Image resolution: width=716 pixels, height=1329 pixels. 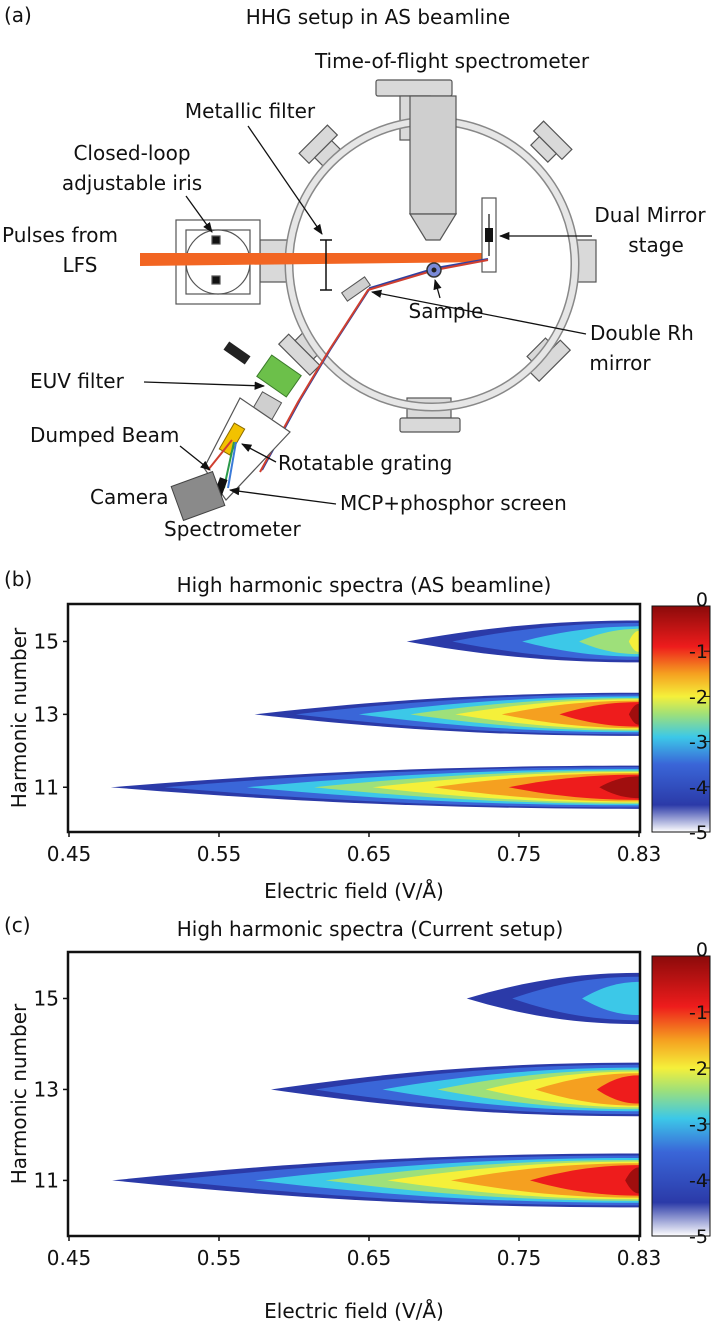 I want to click on panel-c-title: High harmonic spectra (Current setup), so click(x=370, y=929).